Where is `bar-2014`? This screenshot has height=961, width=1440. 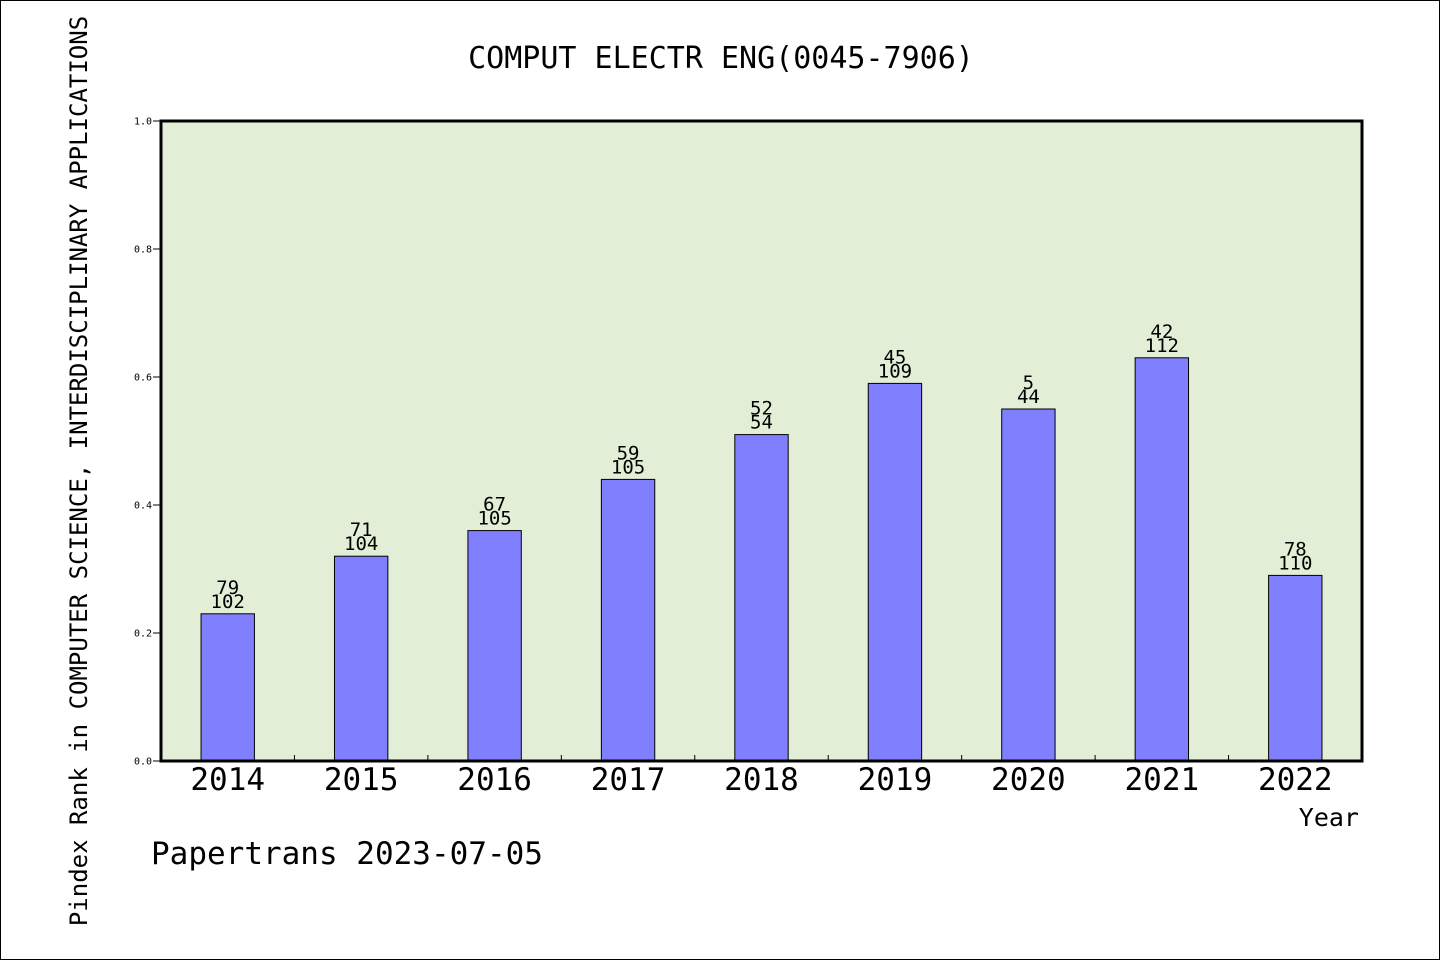 bar-2014 is located at coordinates (227, 687).